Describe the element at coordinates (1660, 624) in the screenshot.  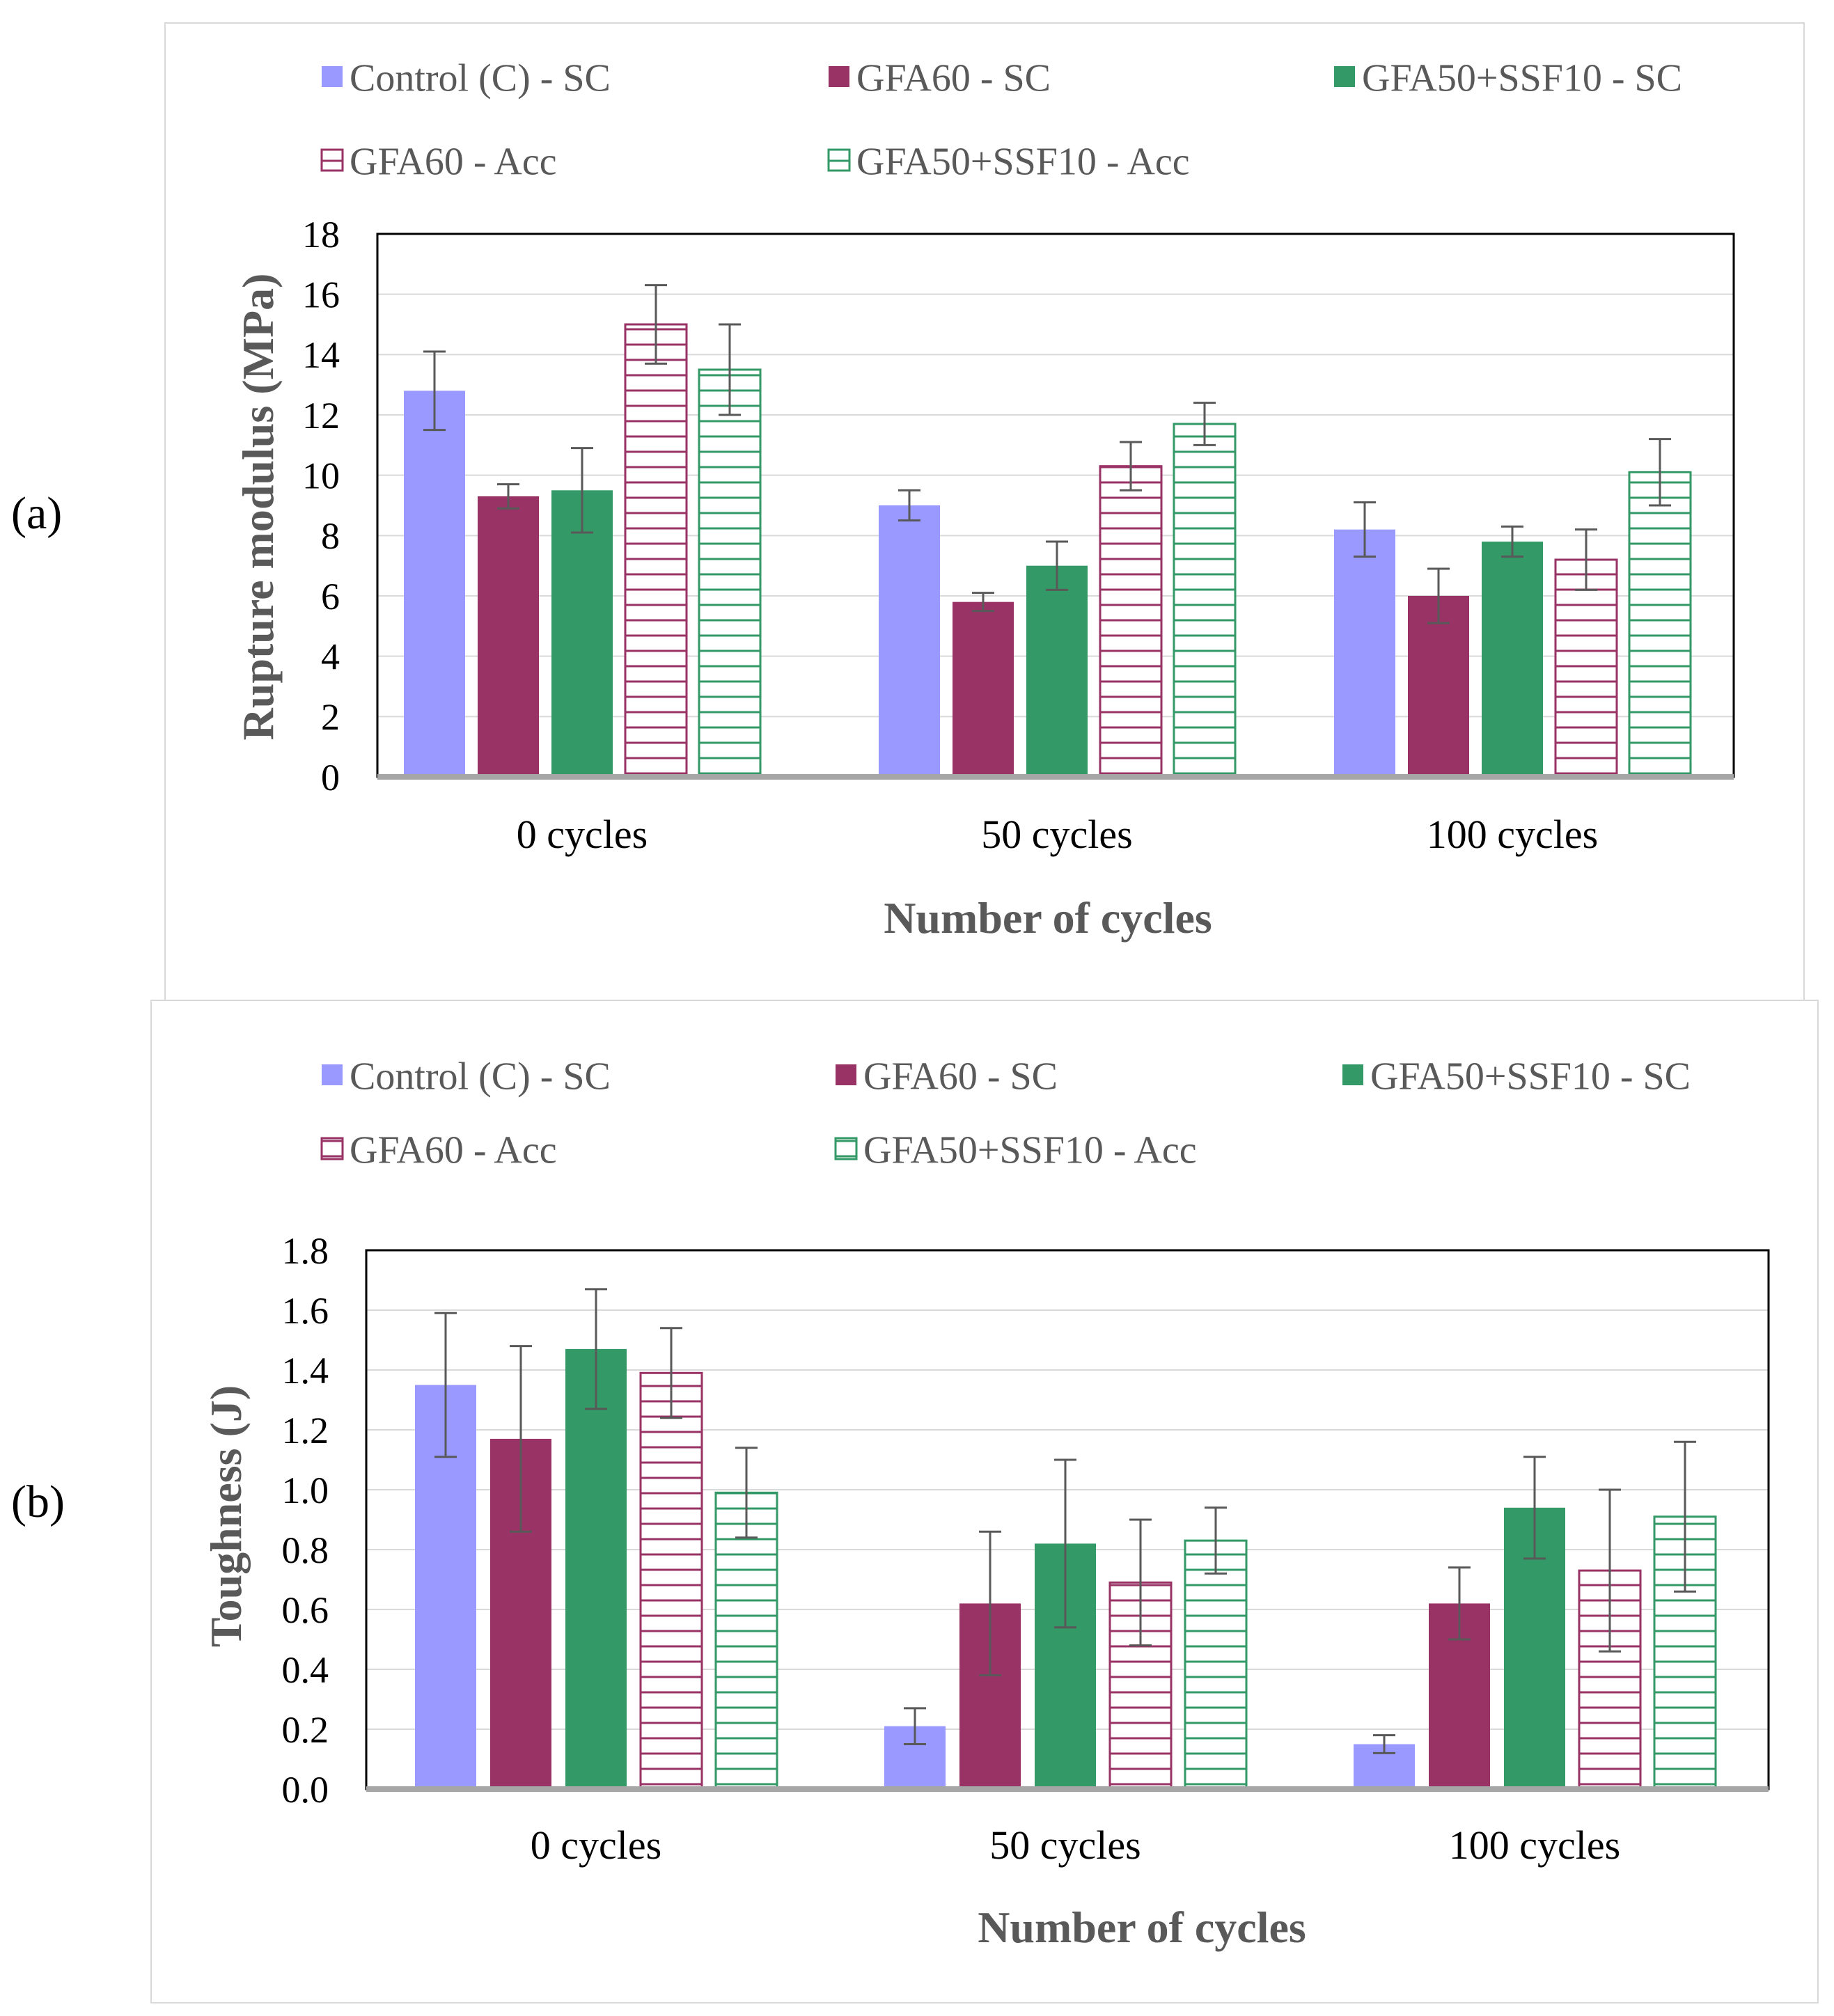
I see `bar-gfa50-ssf10-acc-100-cycles` at that location.